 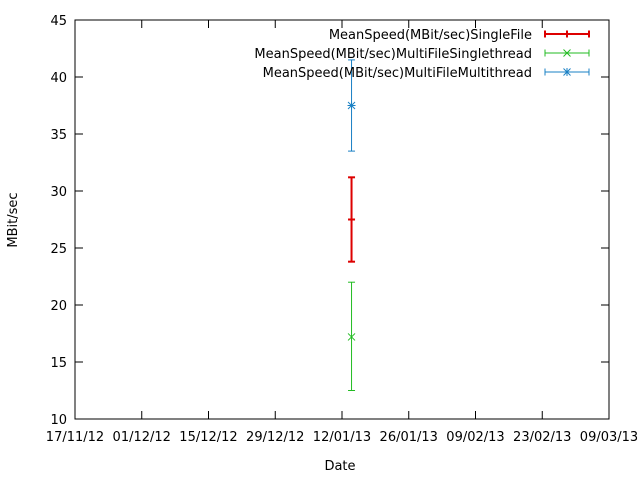 I want to click on y-tick-label: 20, so click(x=58, y=306).